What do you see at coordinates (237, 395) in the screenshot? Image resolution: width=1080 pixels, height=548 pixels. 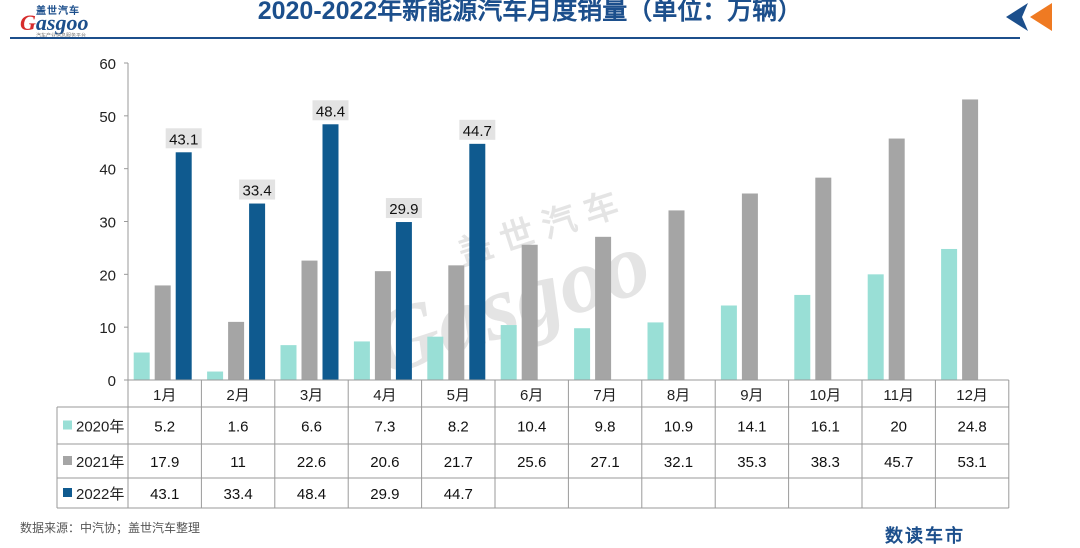 I see `x-tick-label: 2月` at bounding box center [237, 395].